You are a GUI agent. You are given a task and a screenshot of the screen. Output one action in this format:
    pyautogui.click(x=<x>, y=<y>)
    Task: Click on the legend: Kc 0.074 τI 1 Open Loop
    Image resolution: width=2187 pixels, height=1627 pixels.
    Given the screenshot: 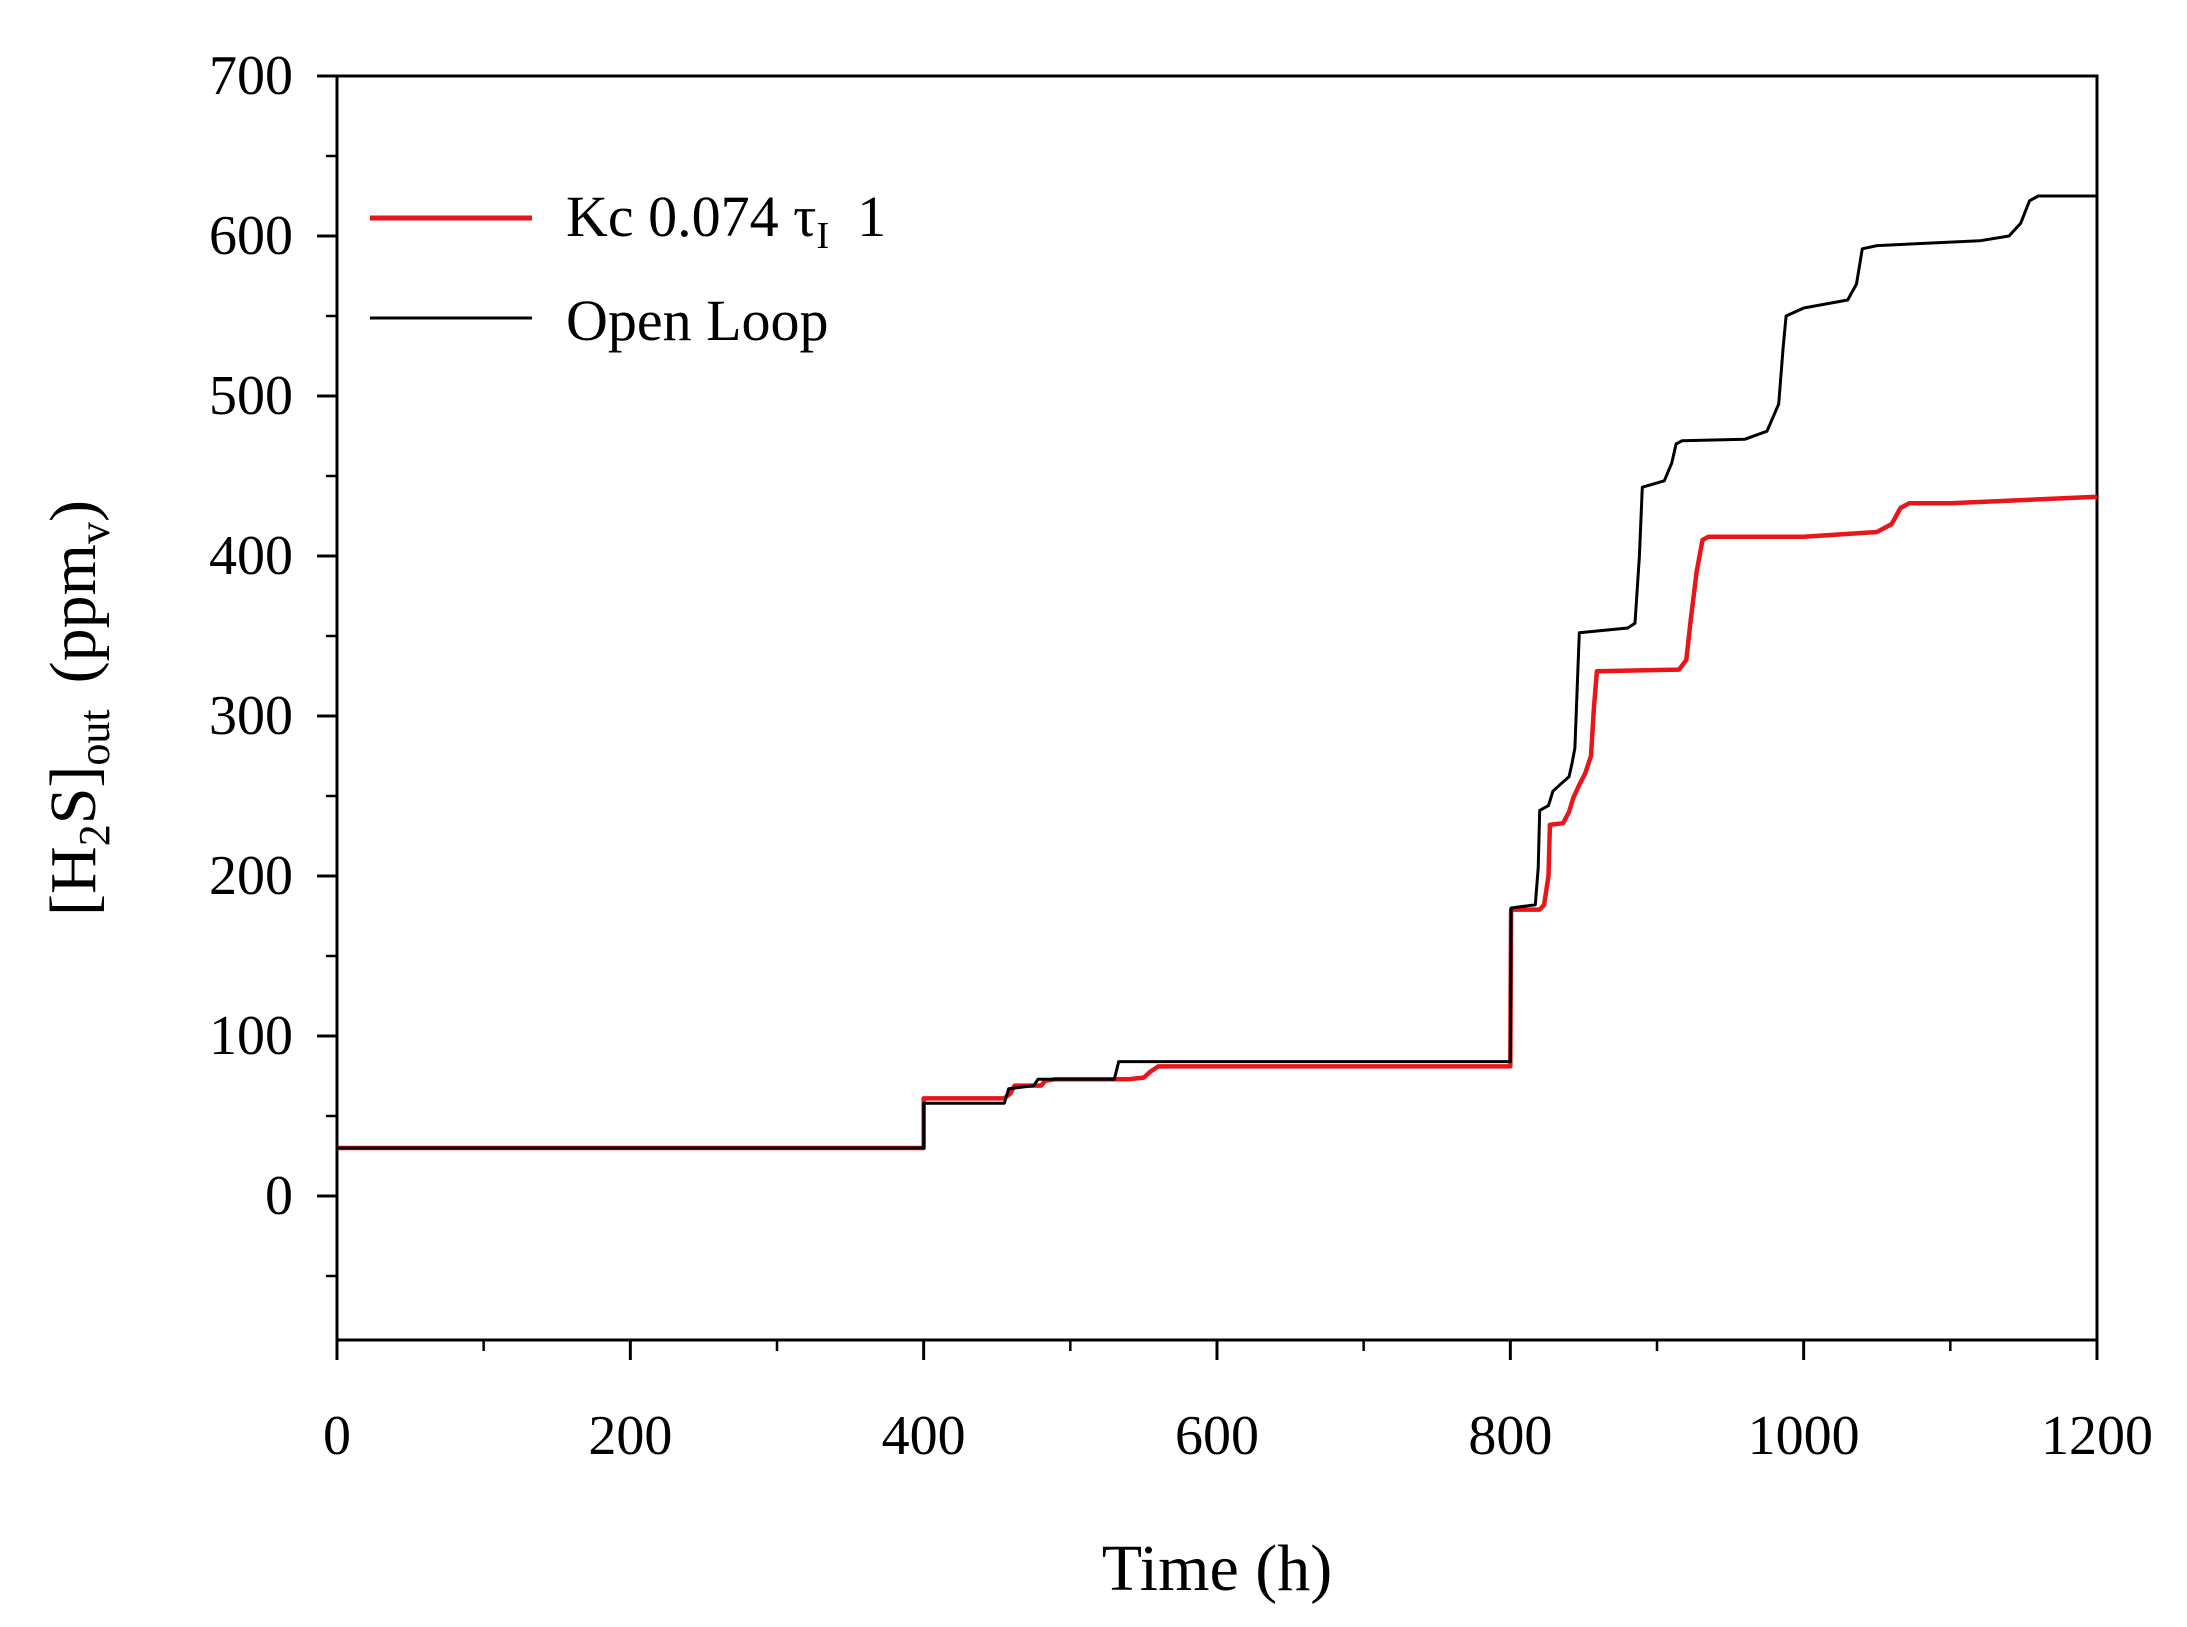 What is the action you would take?
    pyautogui.click(x=628, y=268)
    